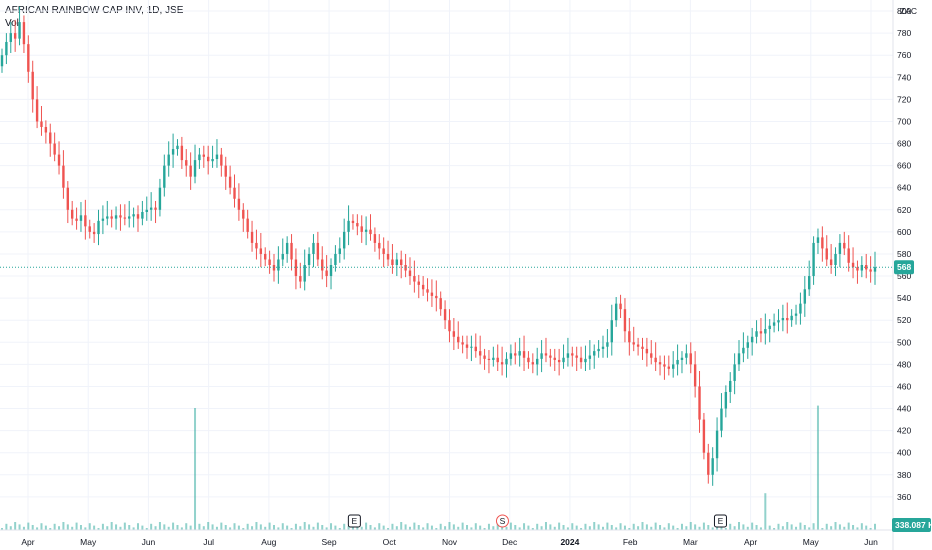  What do you see at coordinates (904, 188) in the screenshot?
I see `y-tick-label: 640` at bounding box center [904, 188].